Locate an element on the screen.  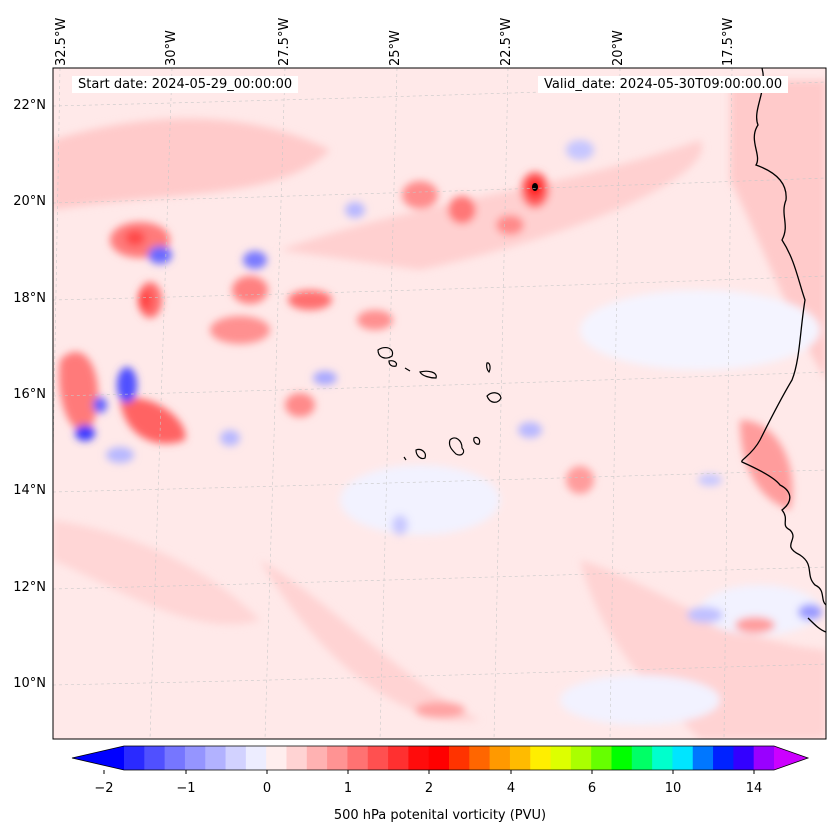
colorbar-tick-label: 4 is located at coordinates (511, 788).